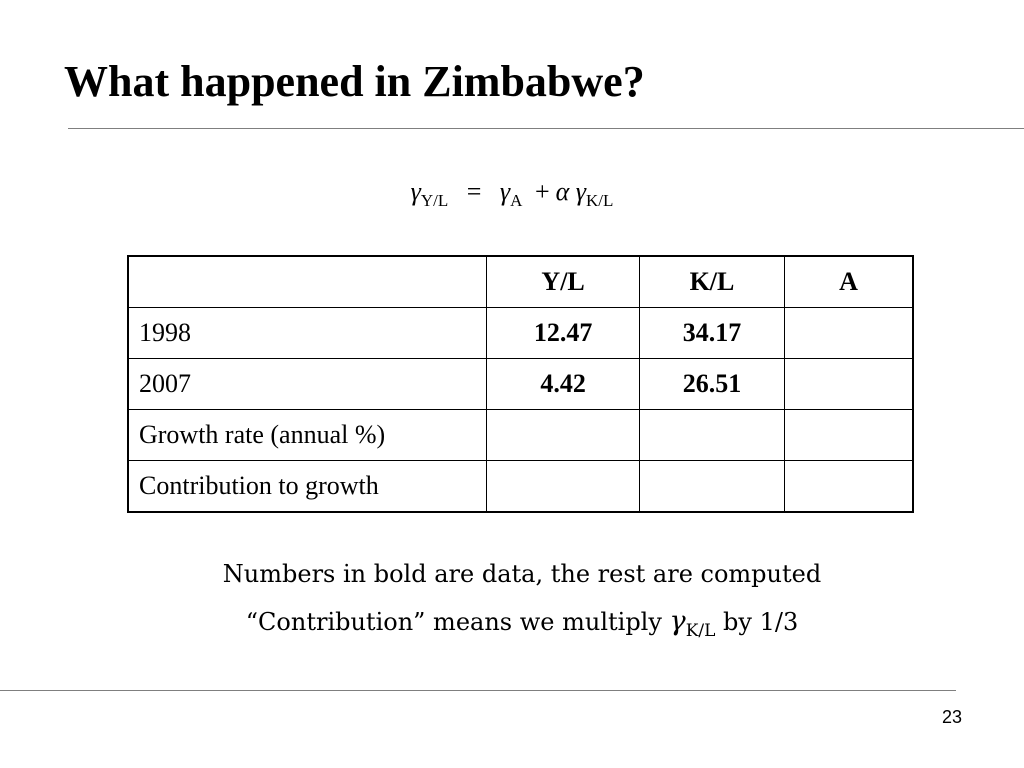 Image resolution: width=1024 pixels, height=768 pixels. I want to click on table-row: 2007 4.42 26.51, so click(520, 384).